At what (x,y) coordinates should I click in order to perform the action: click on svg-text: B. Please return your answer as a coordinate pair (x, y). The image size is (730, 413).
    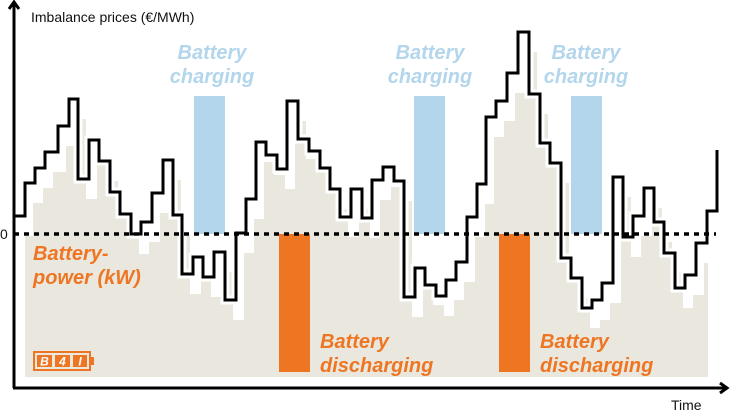
    Looking at the image, I should click on (44, 362).